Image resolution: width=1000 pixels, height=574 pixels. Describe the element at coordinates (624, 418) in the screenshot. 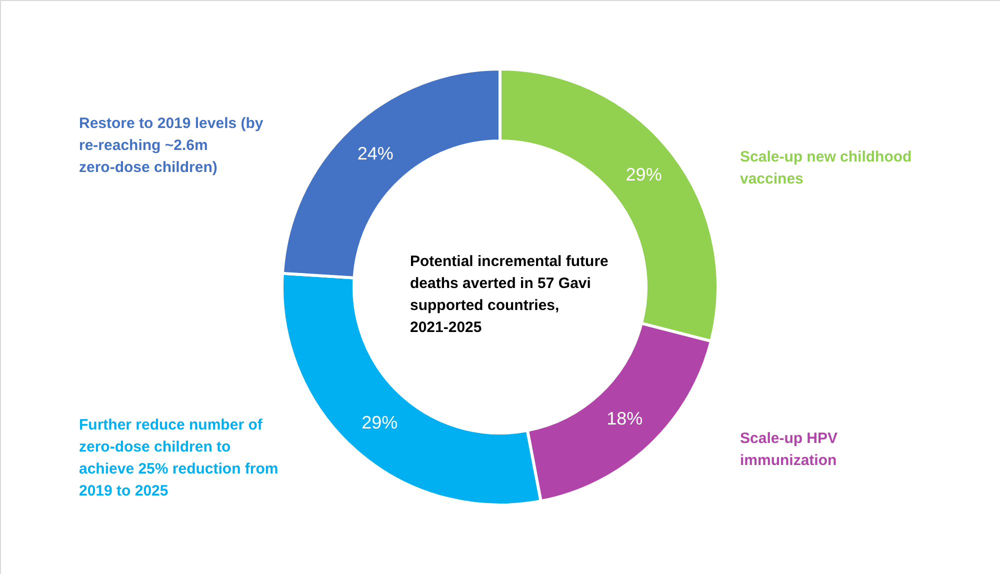

I see `data-label: 18%` at that location.